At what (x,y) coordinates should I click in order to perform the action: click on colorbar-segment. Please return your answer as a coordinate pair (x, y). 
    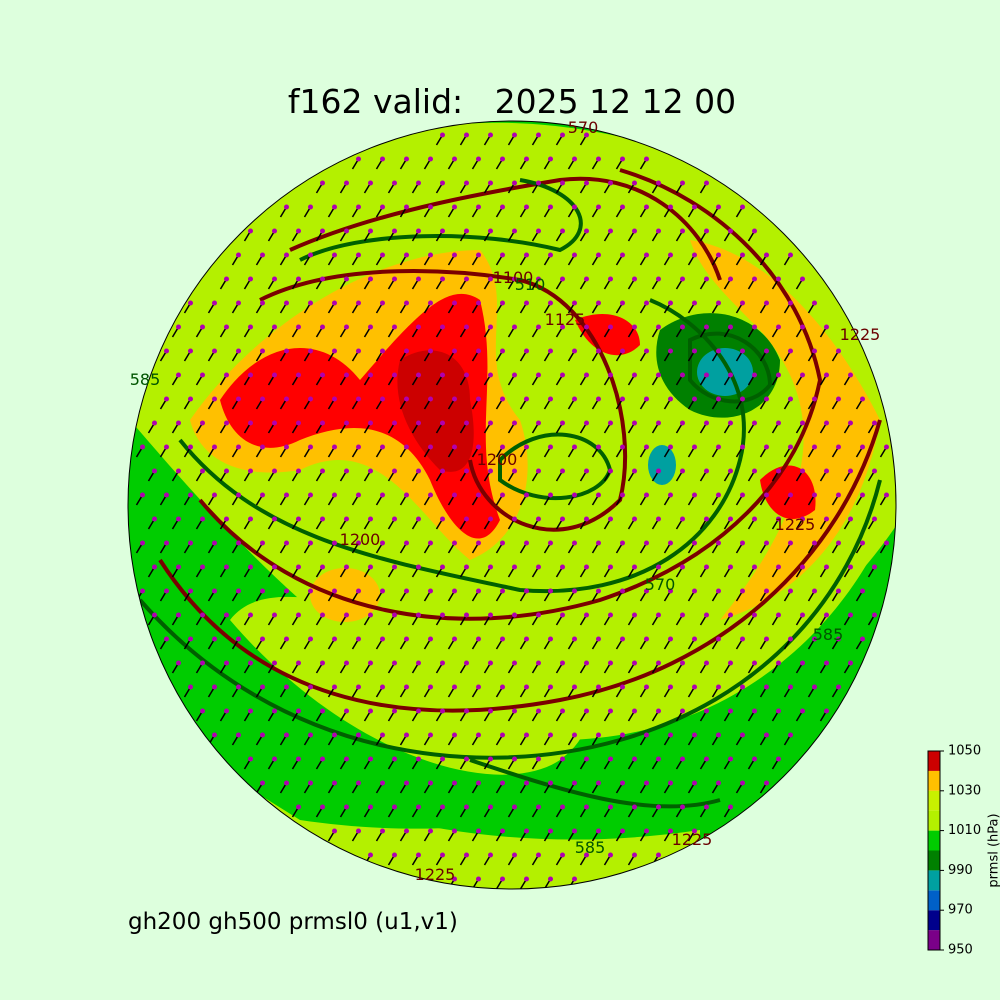
    Looking at the image, I should click on (934, 880).